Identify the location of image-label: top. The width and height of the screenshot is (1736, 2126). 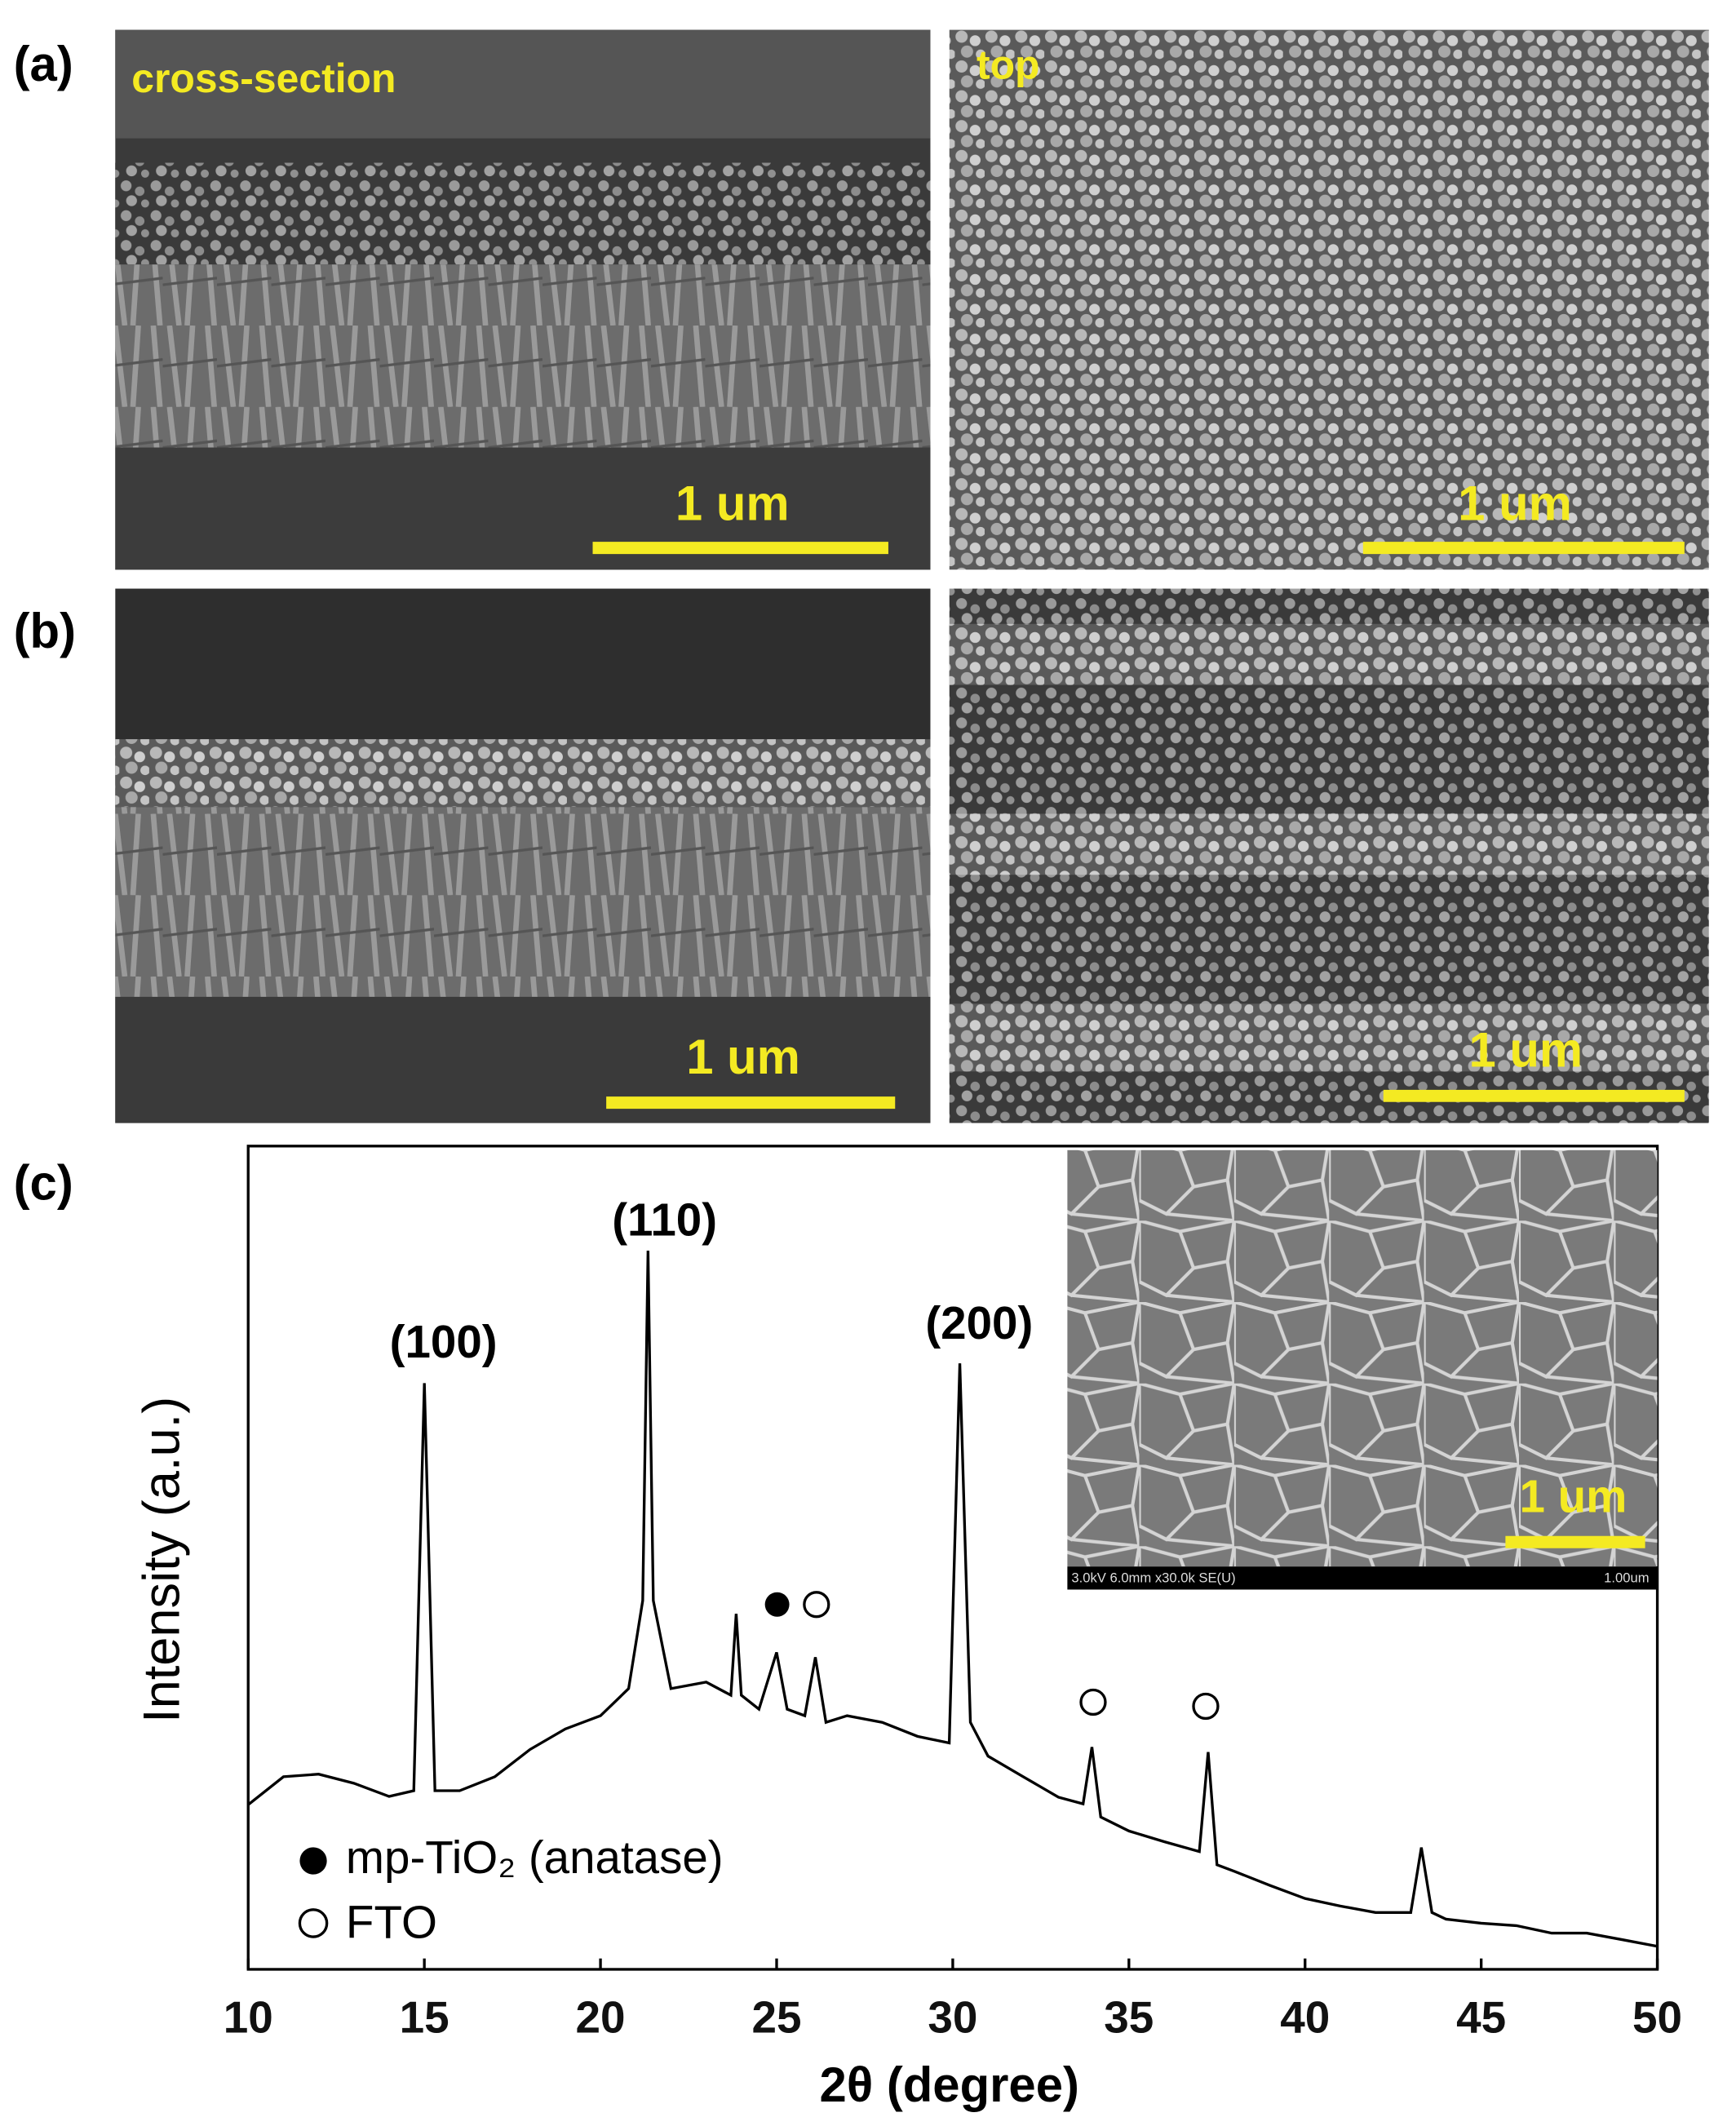
(1008, 64).